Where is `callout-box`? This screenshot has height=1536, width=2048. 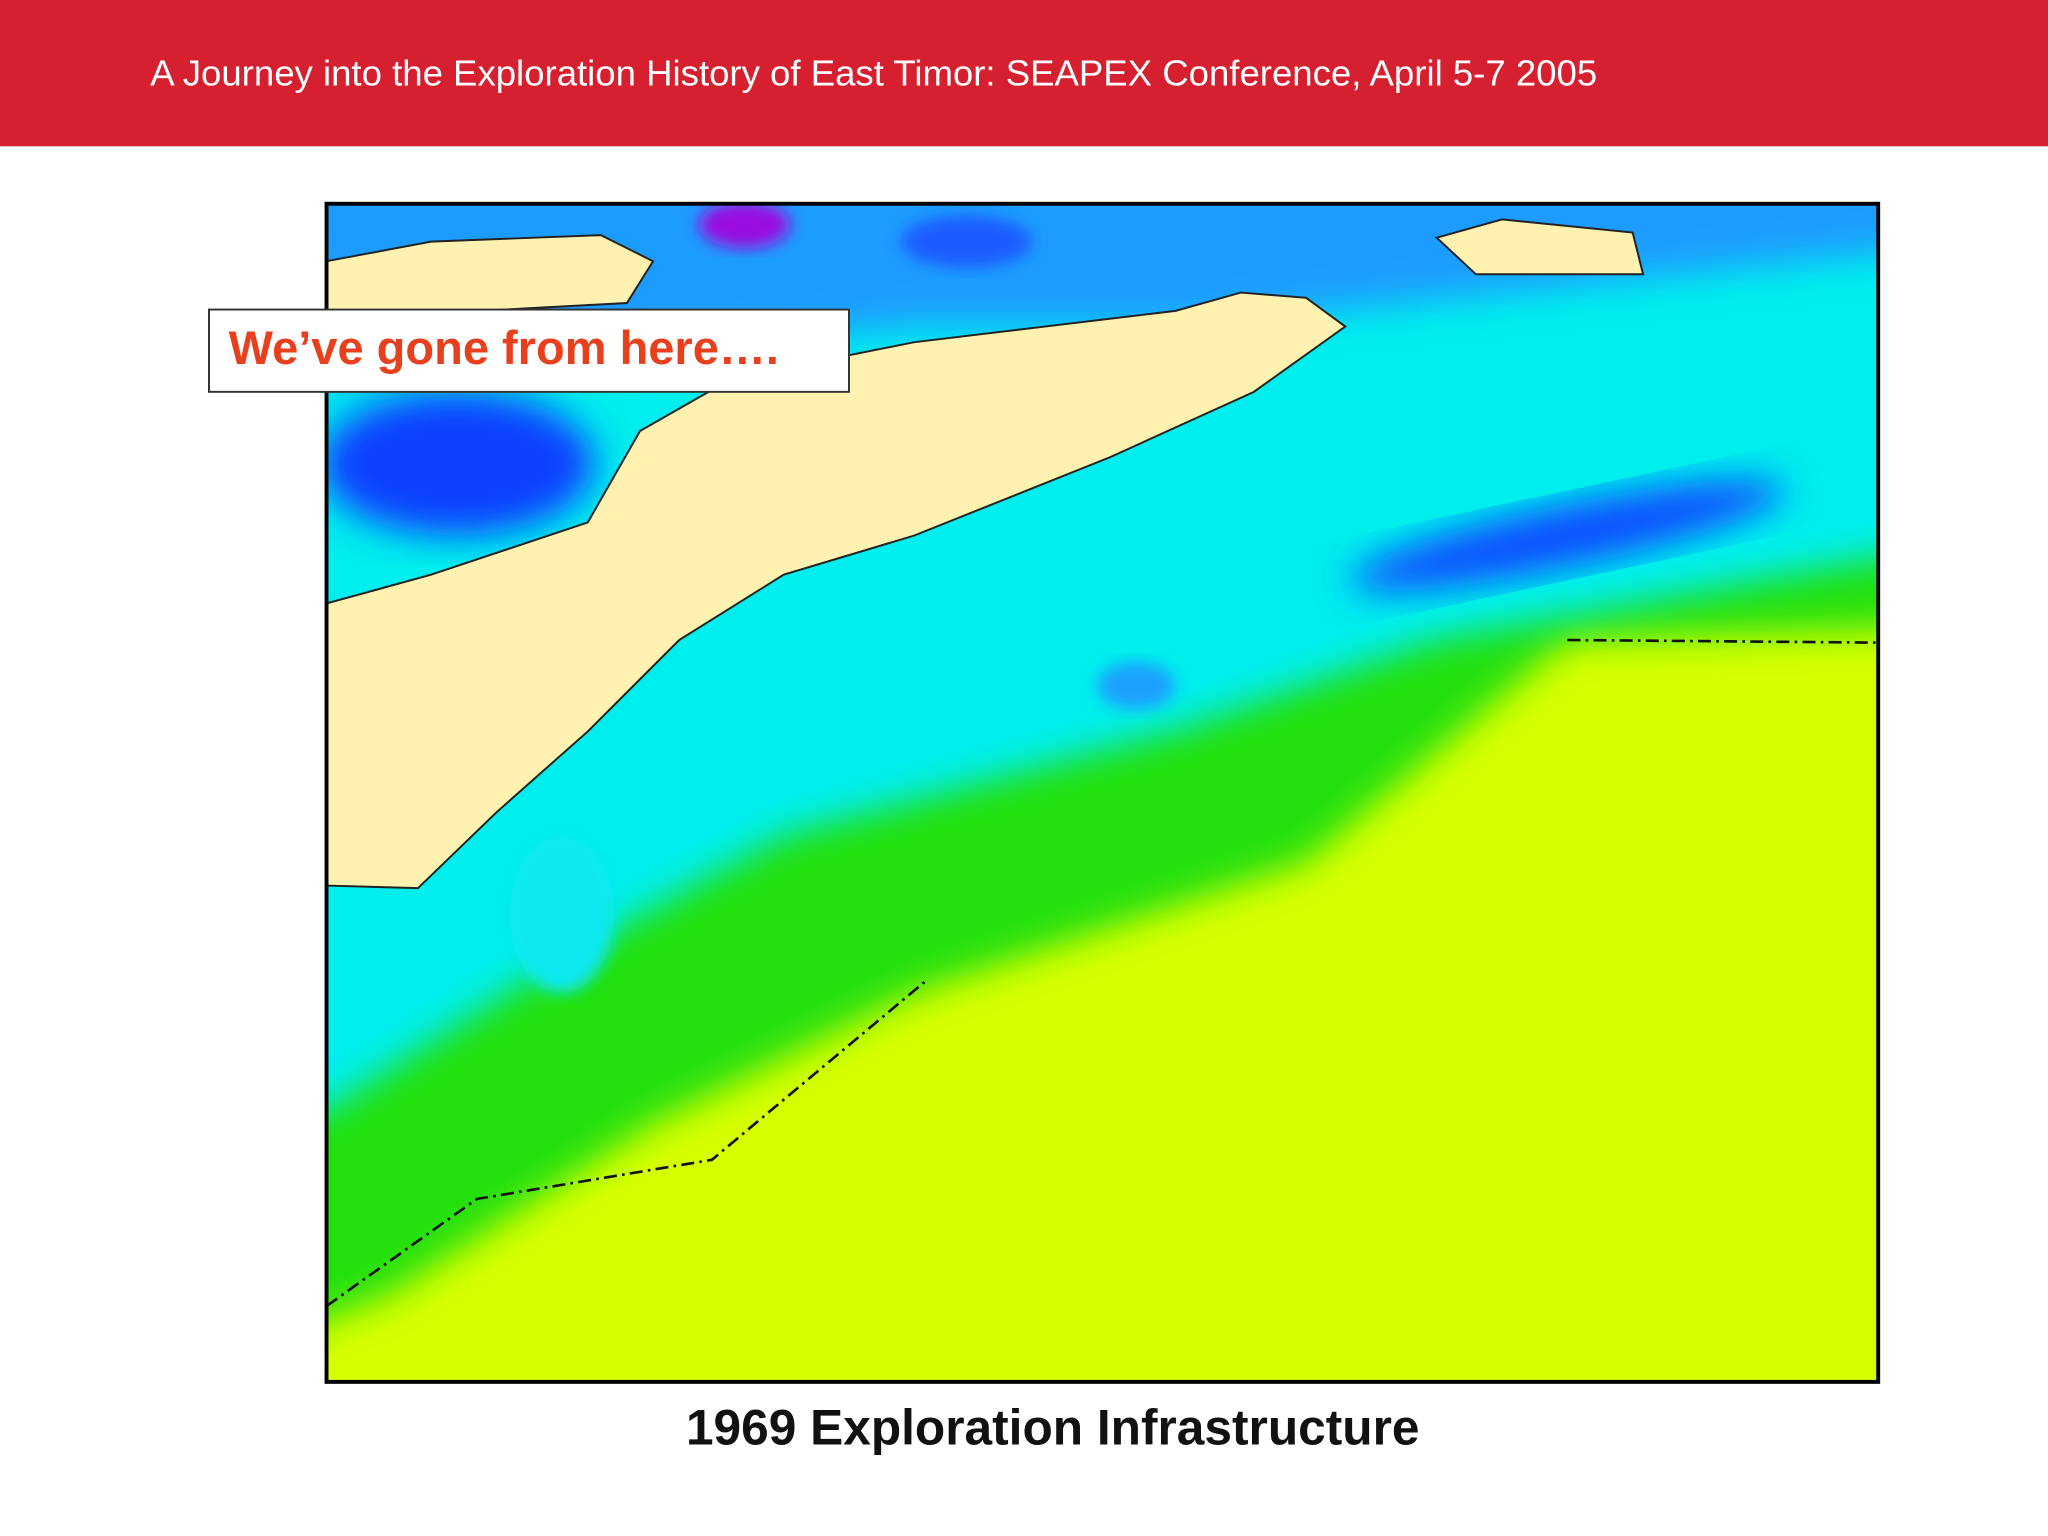 callout-box is located at coordinates (529, 350).